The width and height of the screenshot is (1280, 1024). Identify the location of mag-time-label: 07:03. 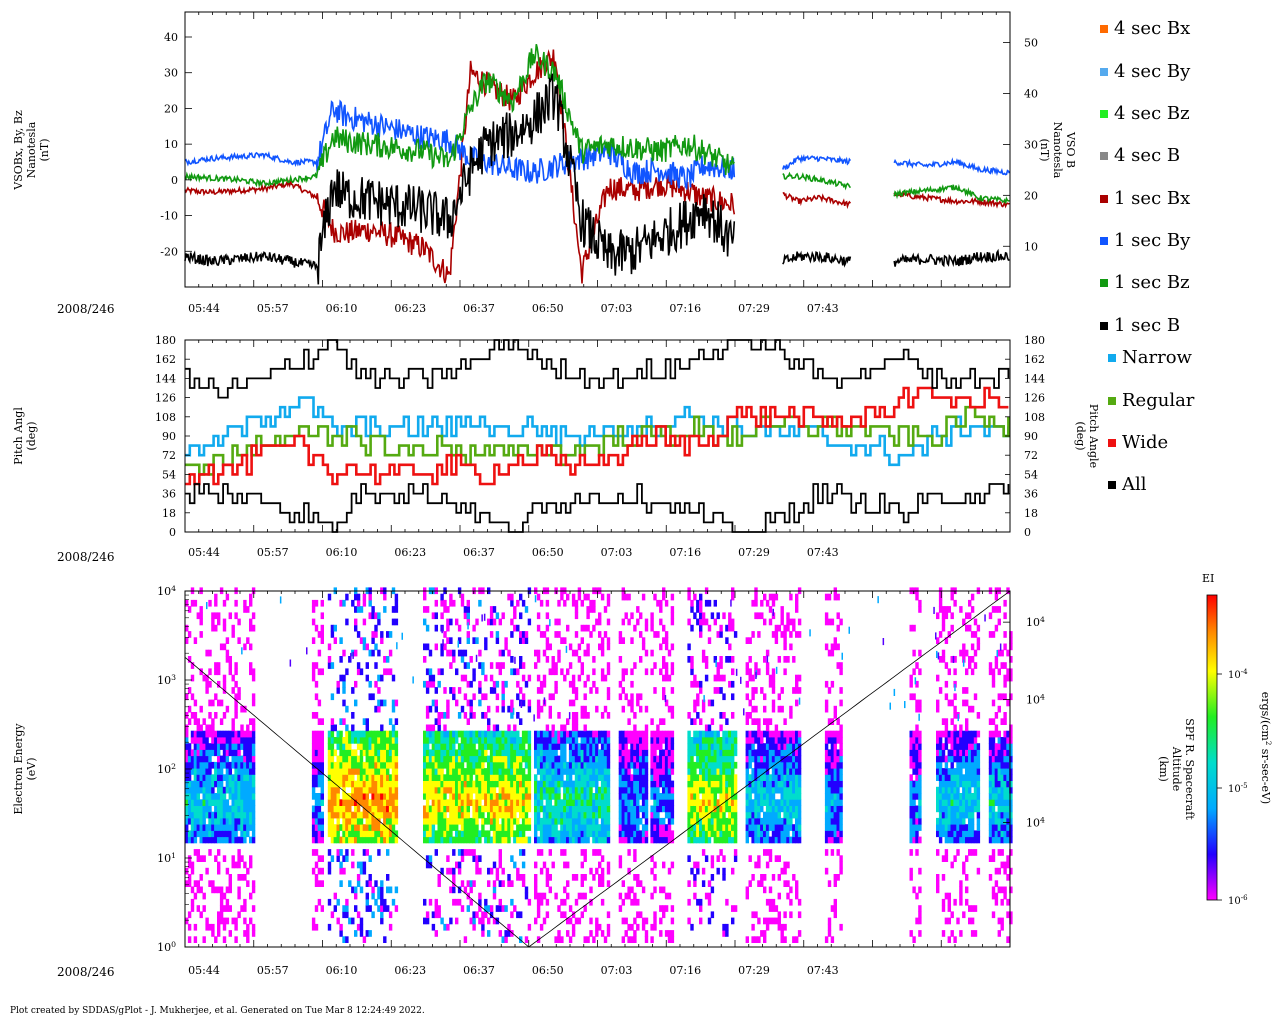
(617, 308).